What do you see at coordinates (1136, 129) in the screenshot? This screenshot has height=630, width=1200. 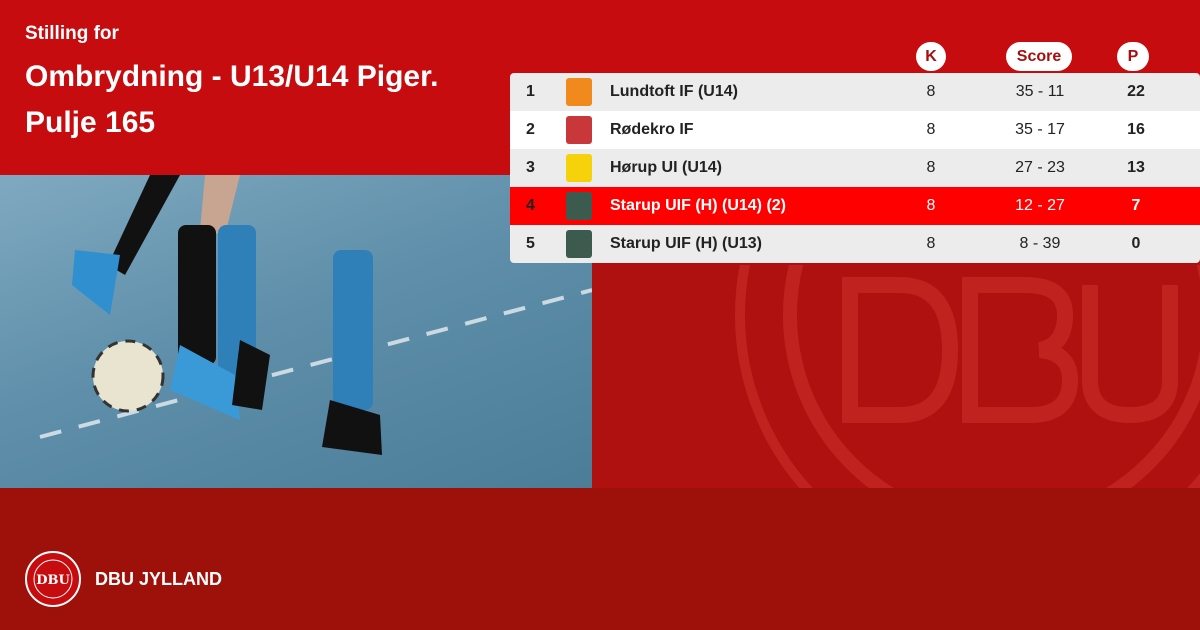 I see `points: 16` at bounding box center [1136, 129].